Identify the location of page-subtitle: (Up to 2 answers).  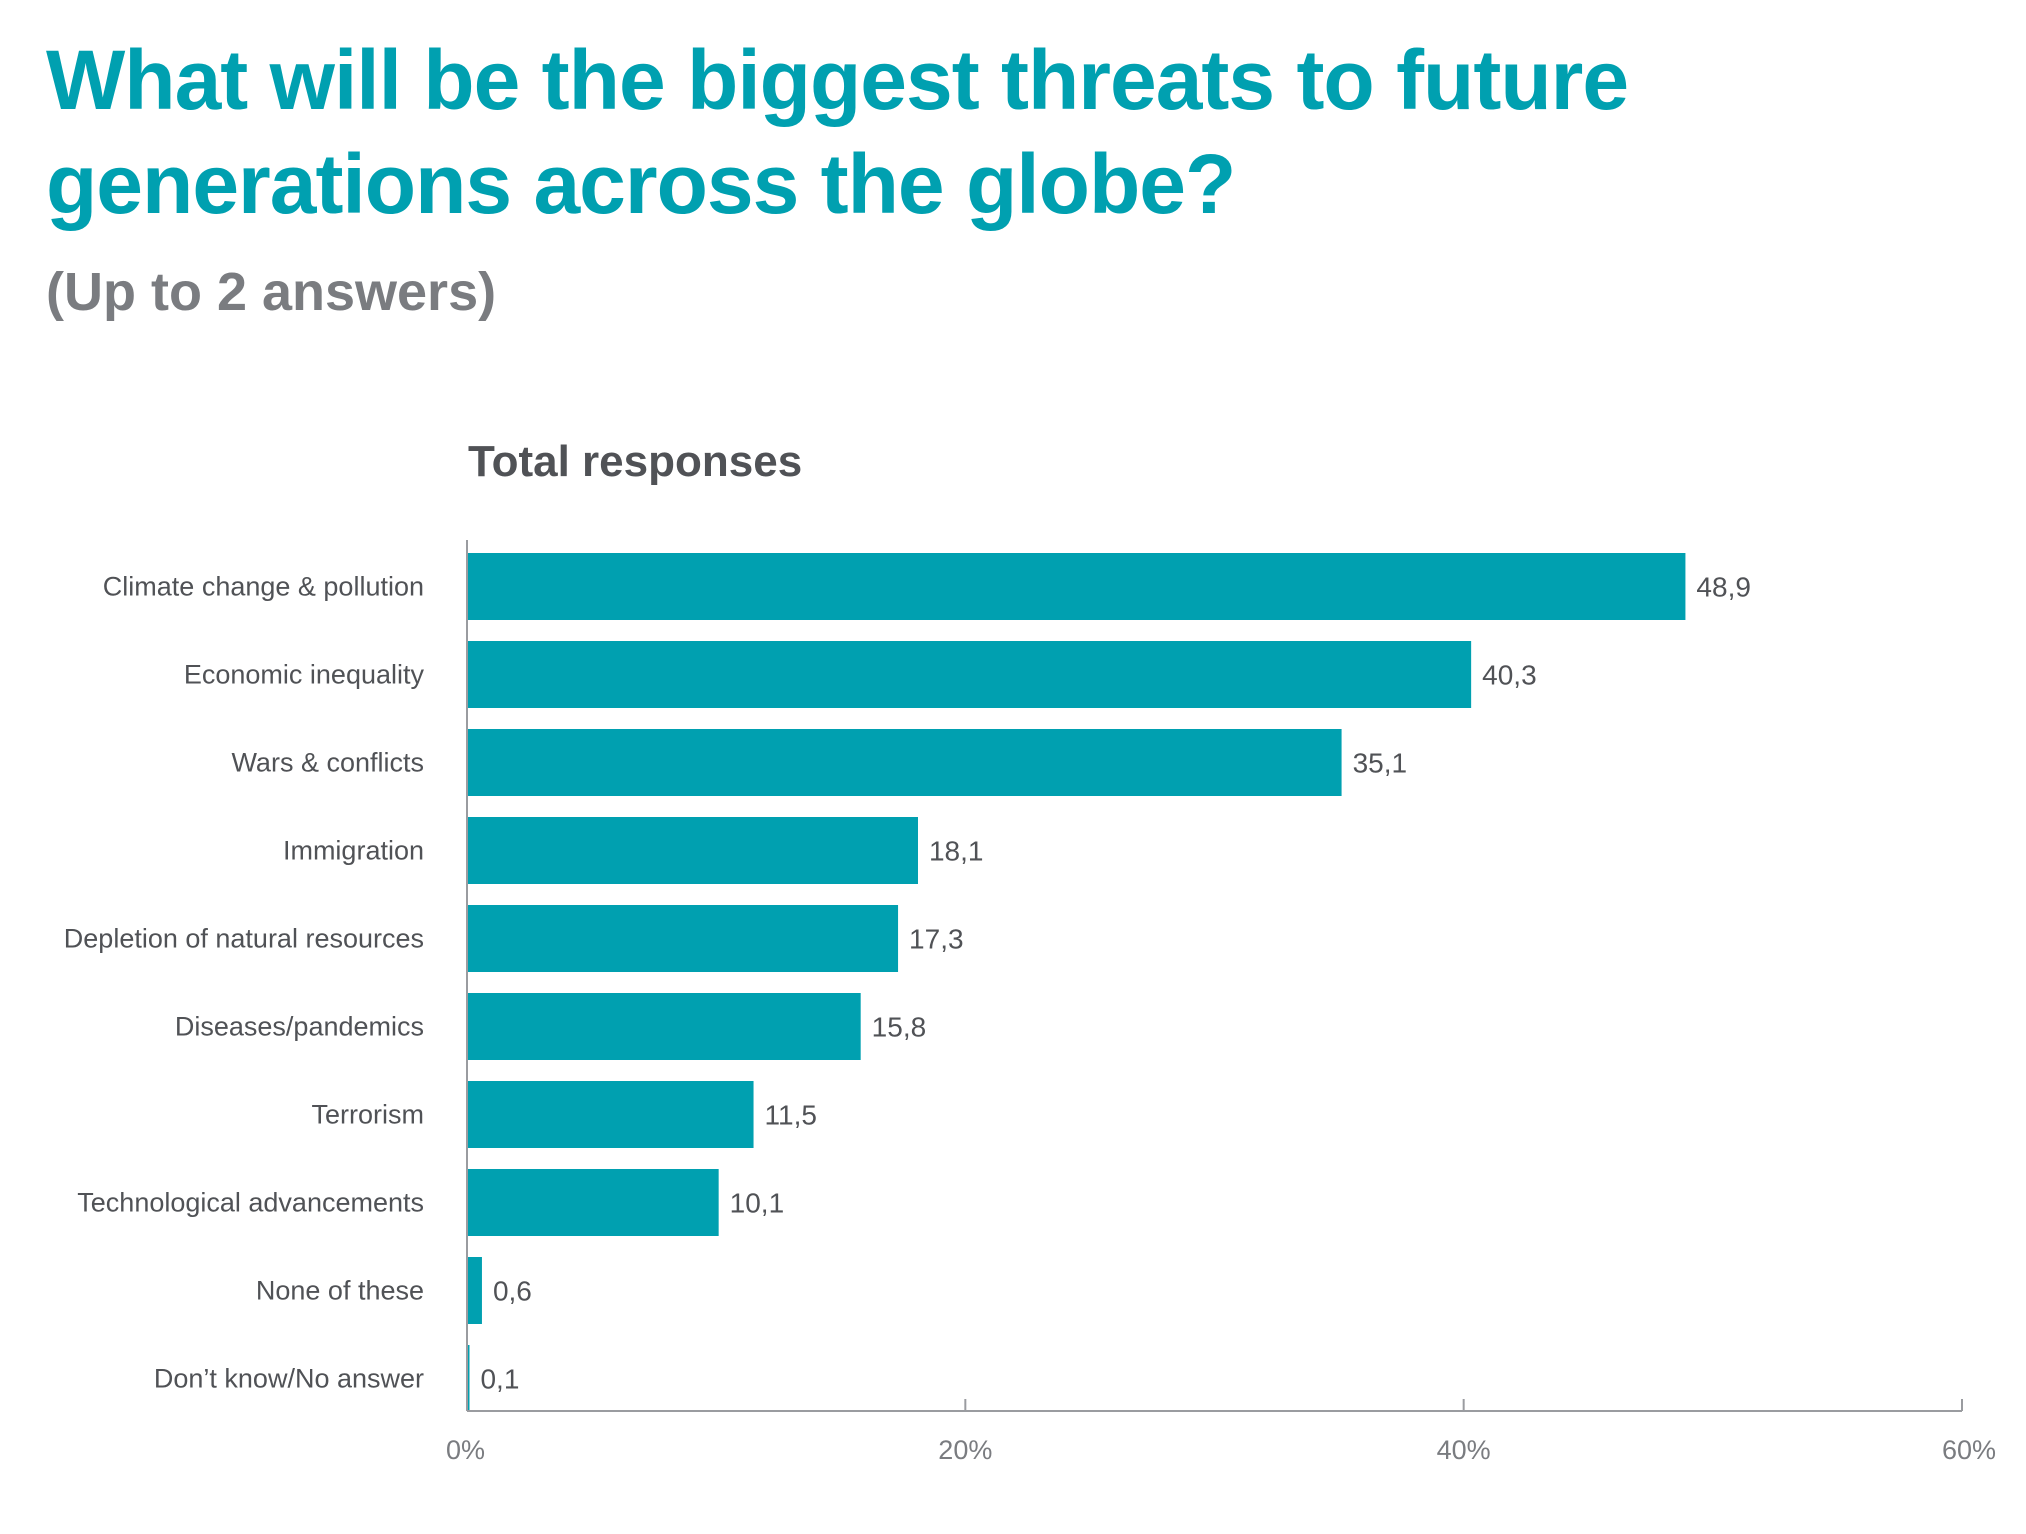
(271, 292).